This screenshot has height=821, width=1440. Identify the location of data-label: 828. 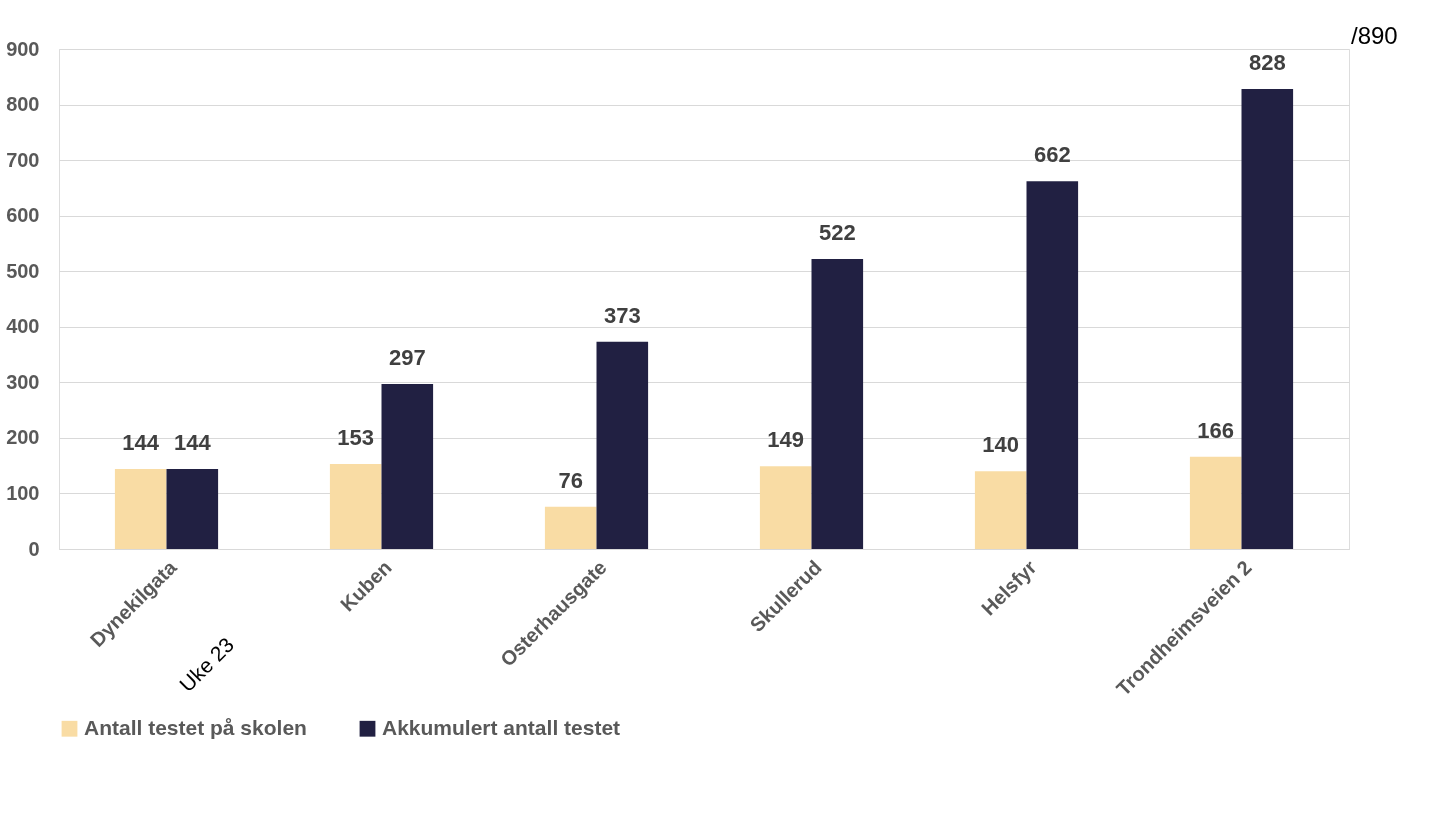
(1267, 62).